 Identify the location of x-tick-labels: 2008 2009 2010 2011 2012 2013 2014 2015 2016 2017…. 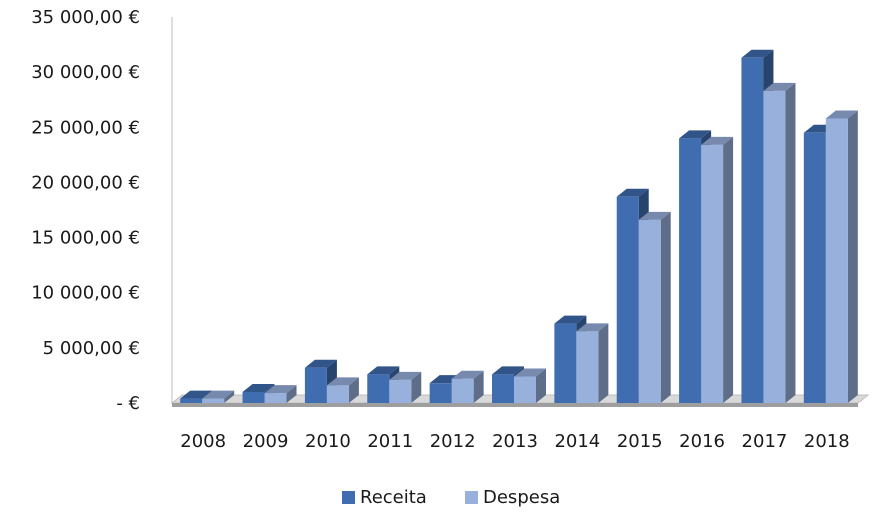
(514, 441).